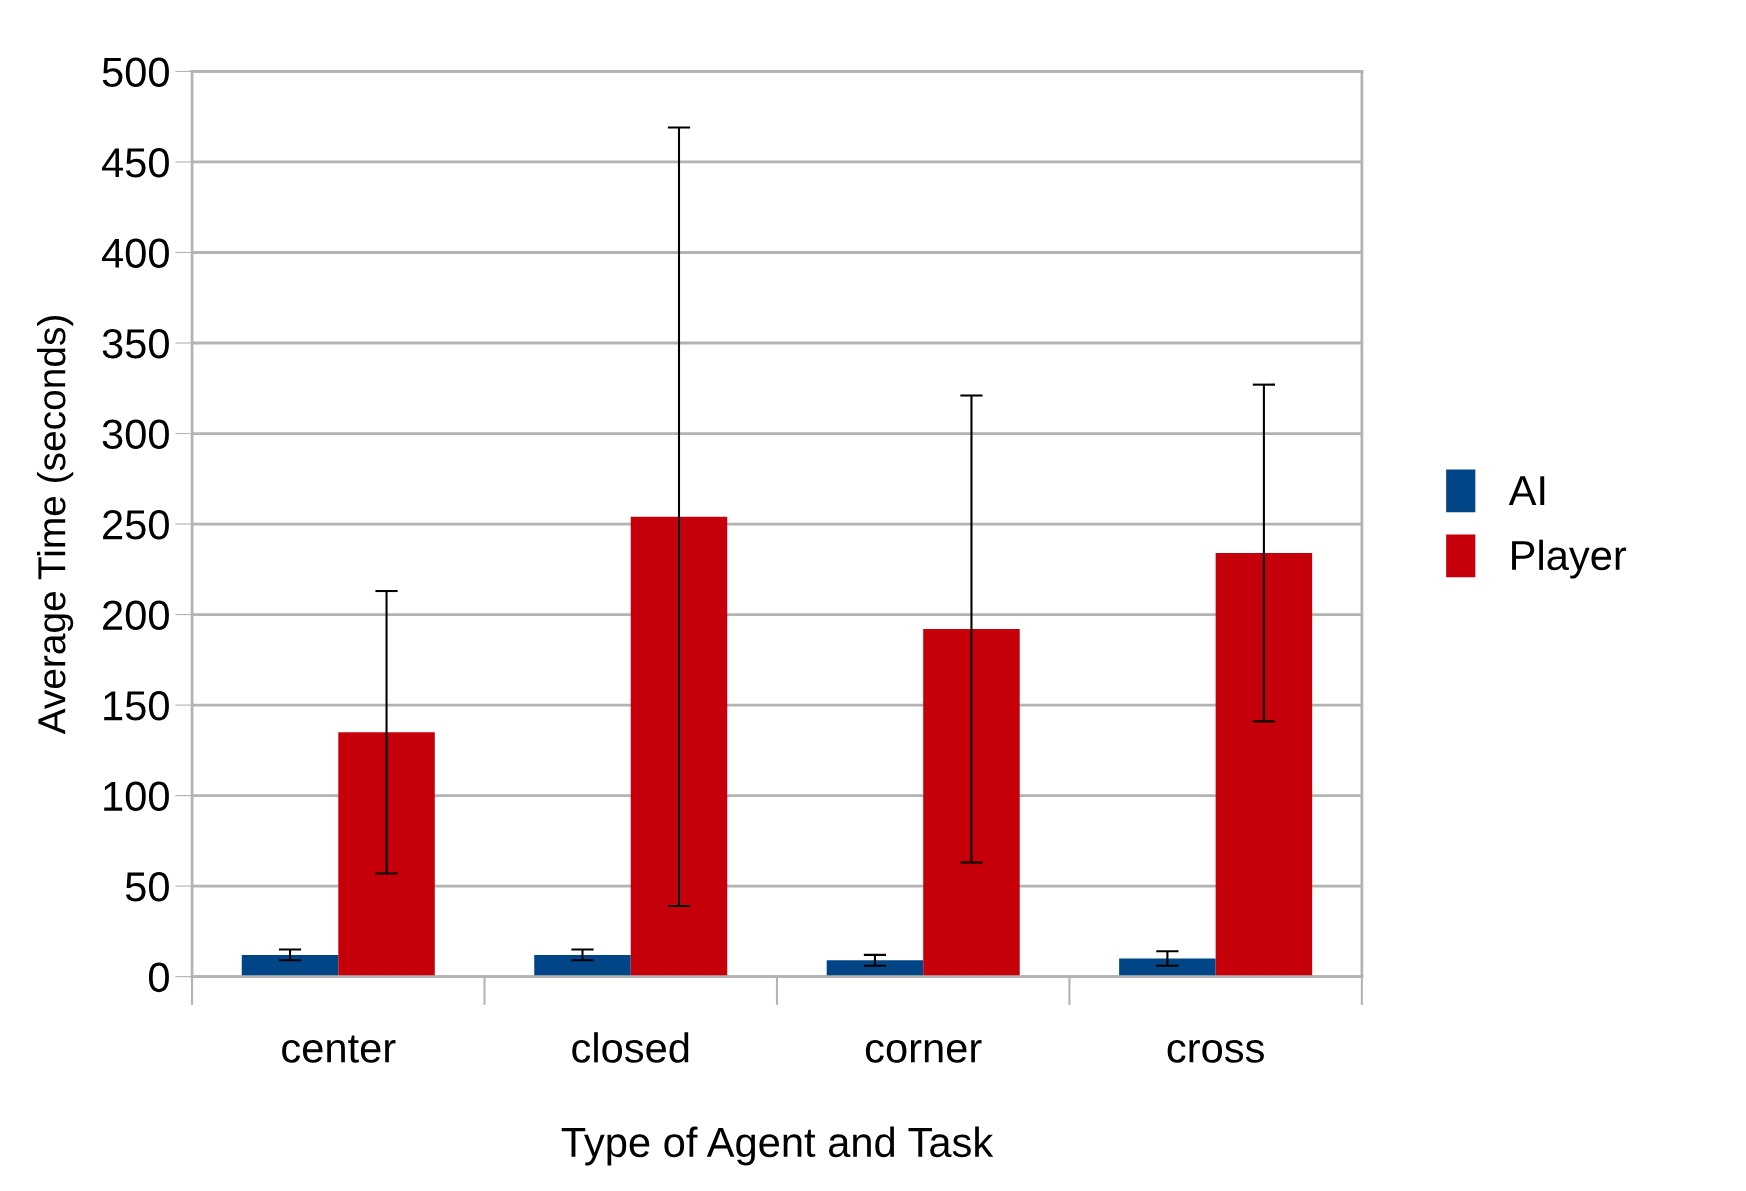  Describe the element at coordinates (135, 434) in the screenshot. I see `y-tick-label: 300` at that location.